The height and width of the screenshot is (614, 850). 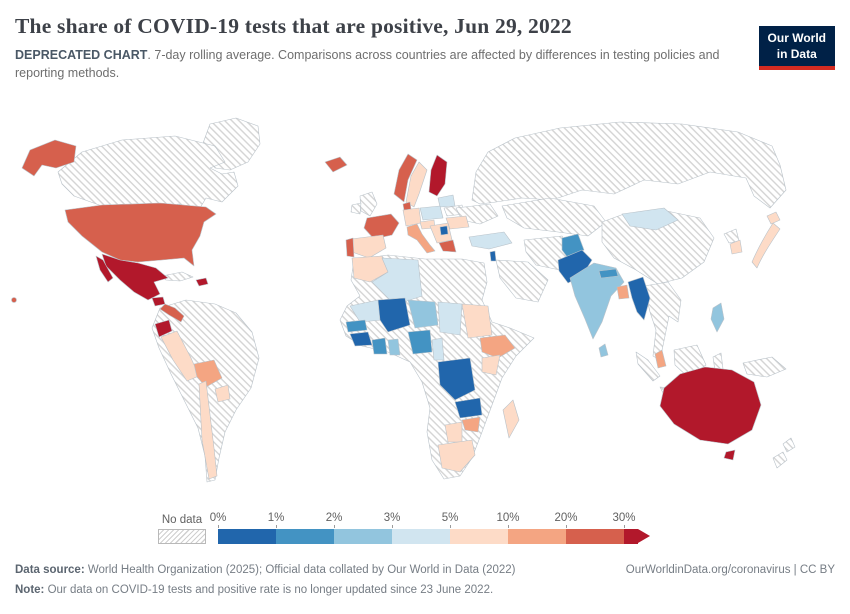 What do you see at coordinates (407, 206) in the screenshot?
I see `country-denmark` at bounding box center [407, 206].